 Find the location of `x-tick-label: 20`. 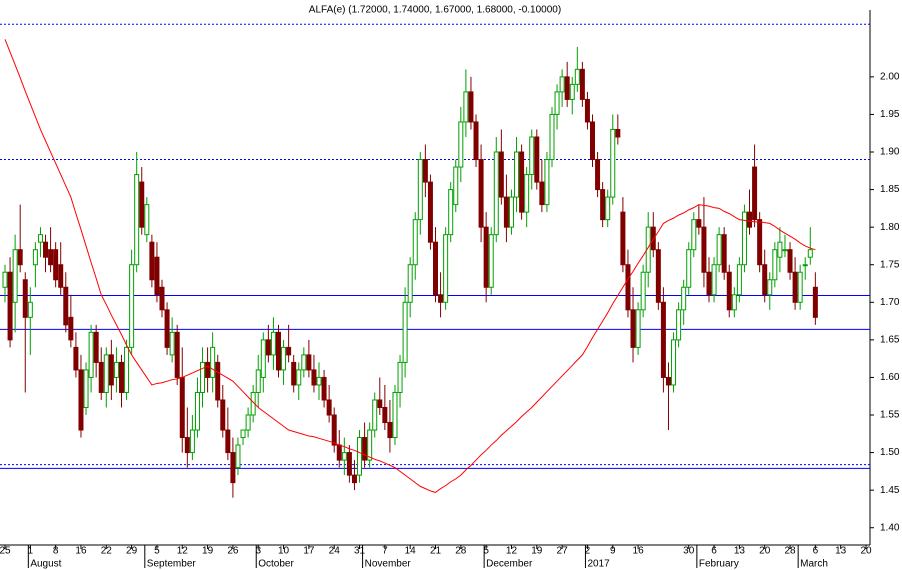

x-tick-label: 20 is located at coordinates (765, 551).